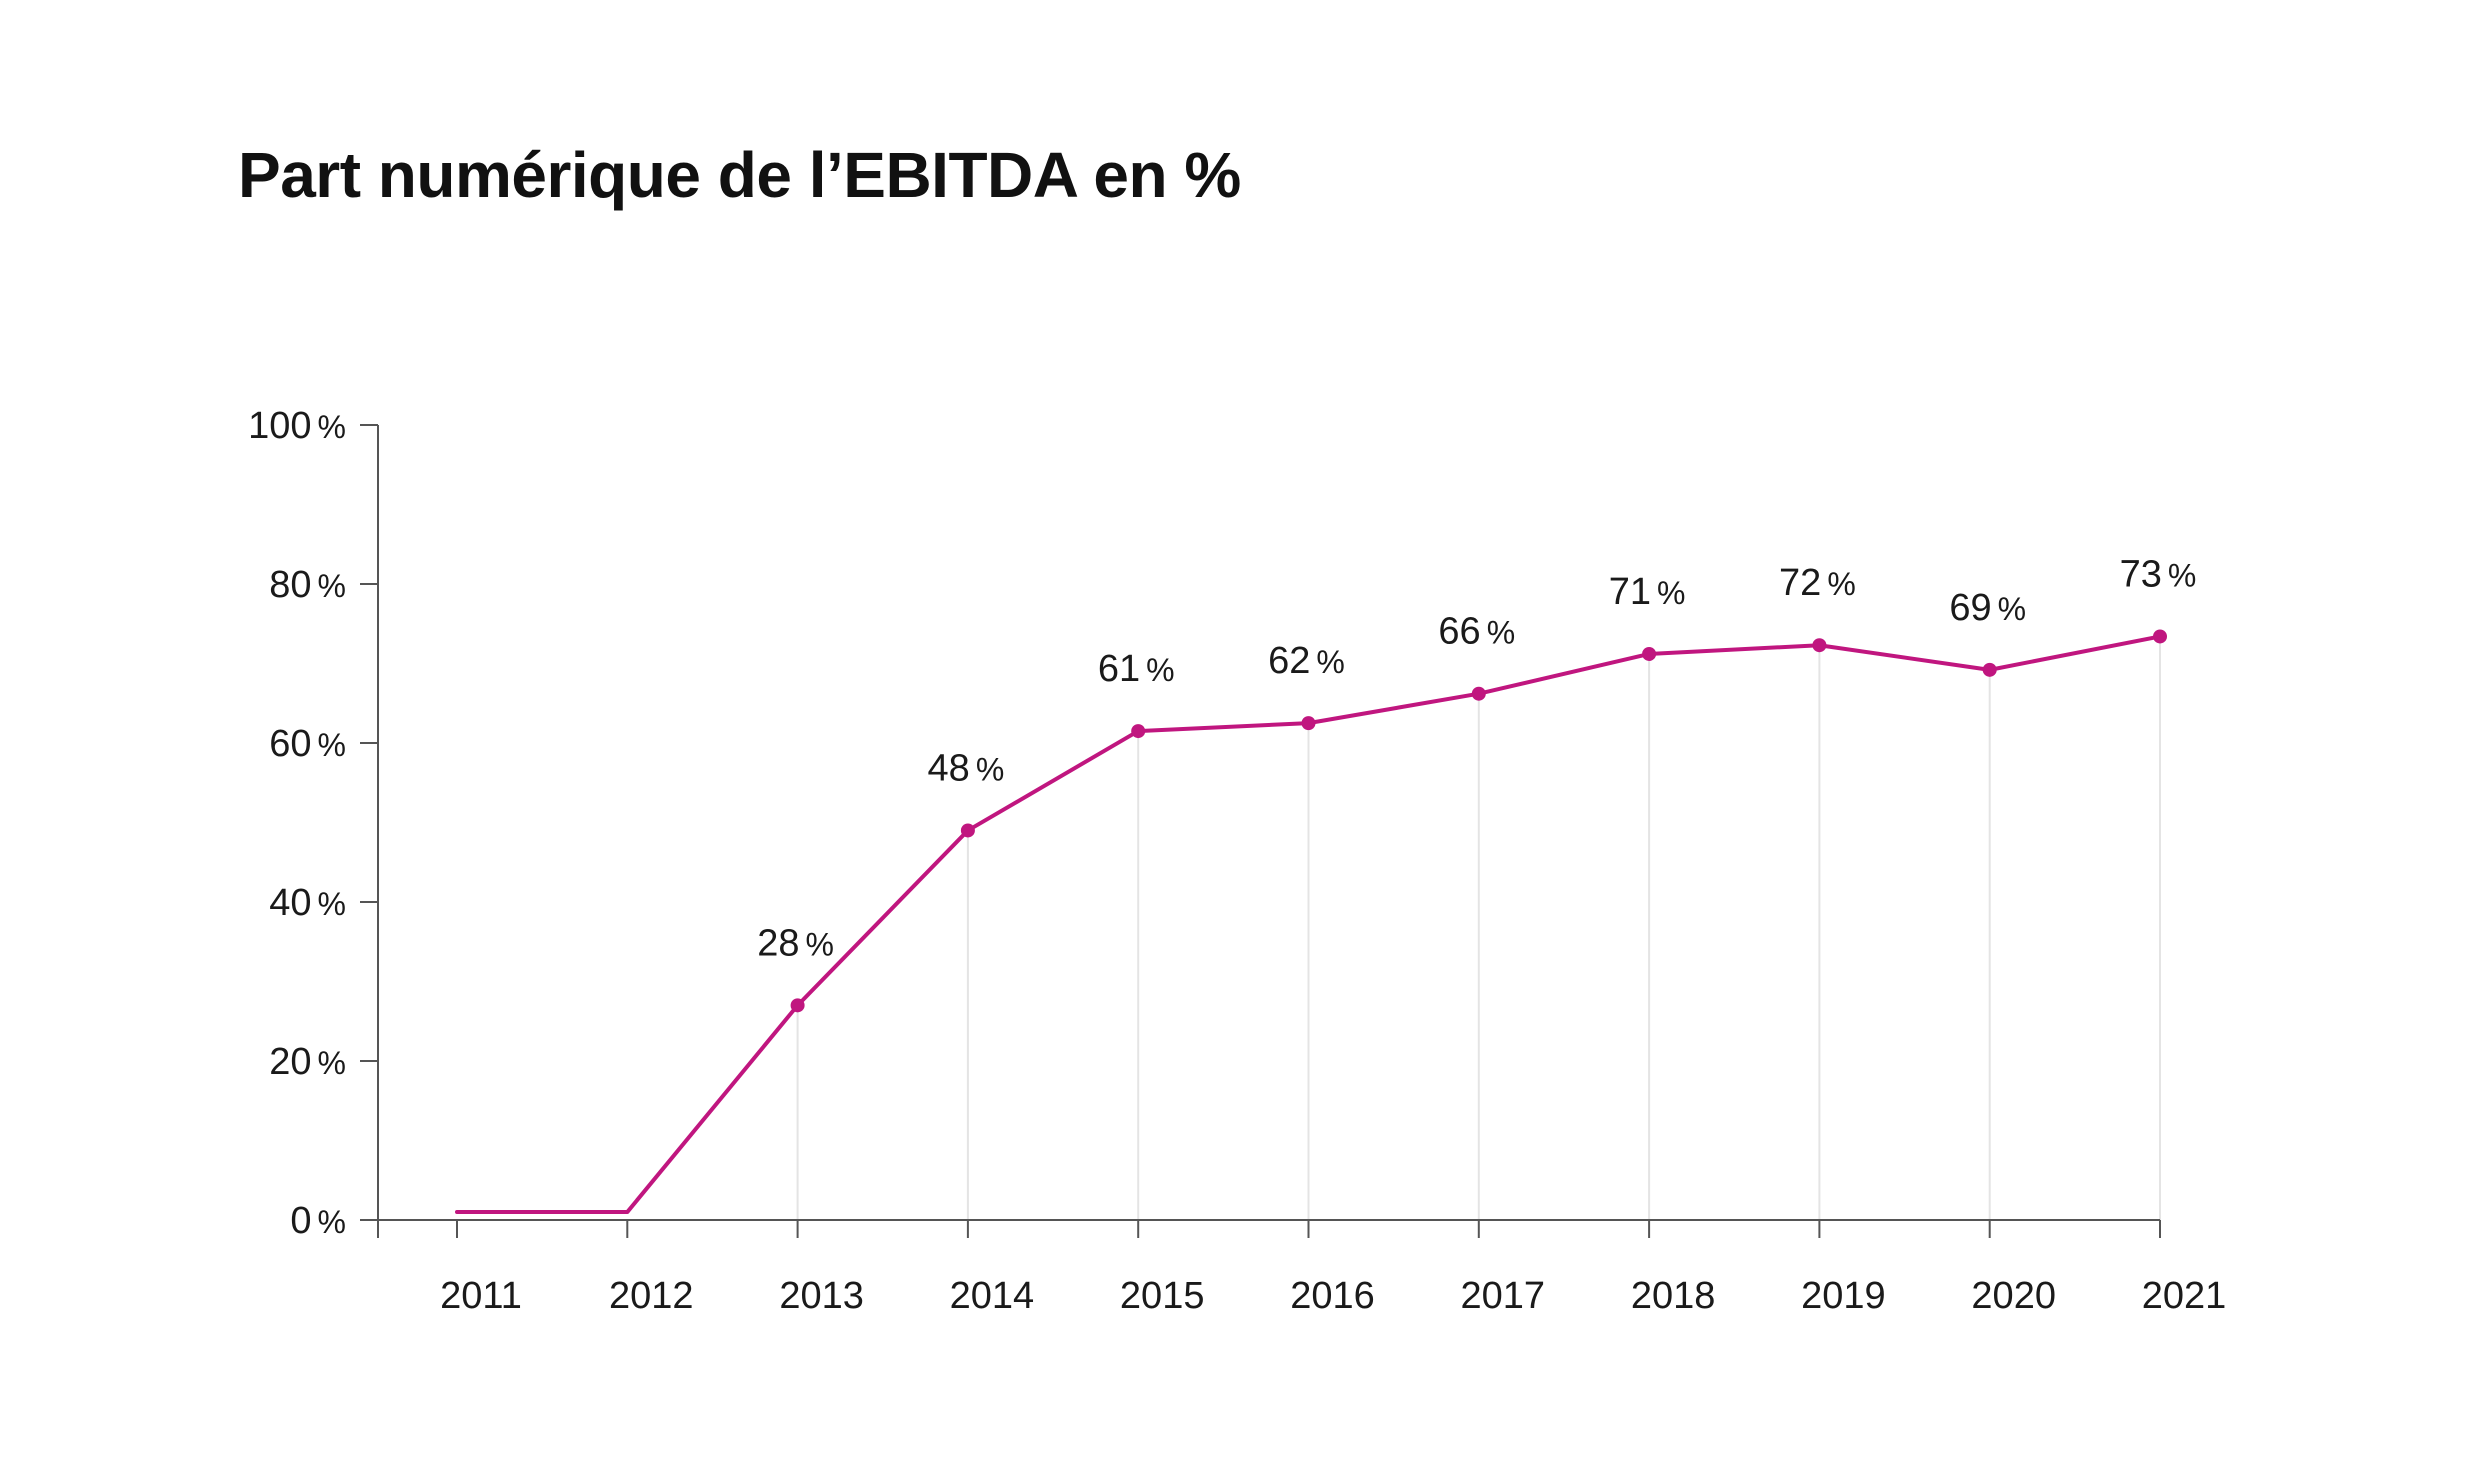 This screenshot has width=2480, height=1473. What do you see at coordinates (1136, 669) in the screenshot?
I see `data-label: 61%` at bounding box center [1136, 669].